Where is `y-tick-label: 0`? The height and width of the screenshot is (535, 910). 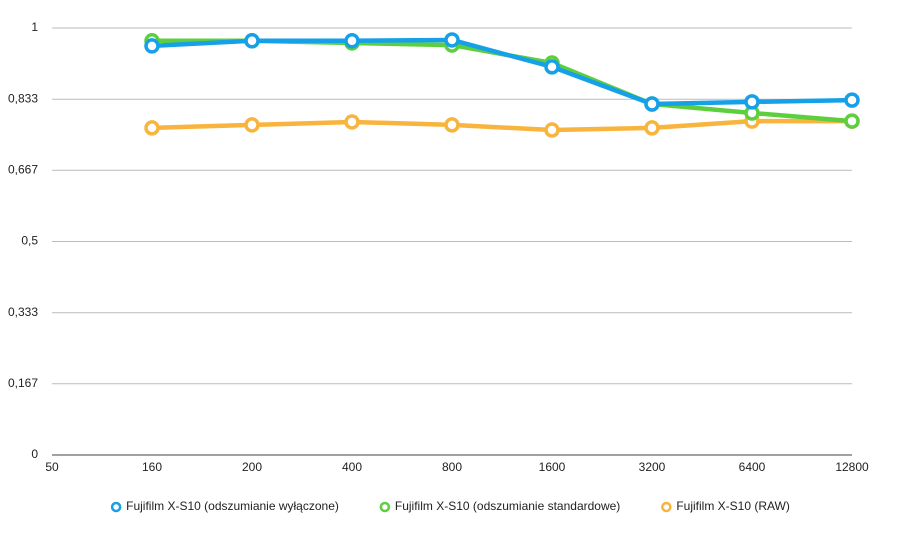
y-tick-label: 0 is located at coordinates (34, 454).